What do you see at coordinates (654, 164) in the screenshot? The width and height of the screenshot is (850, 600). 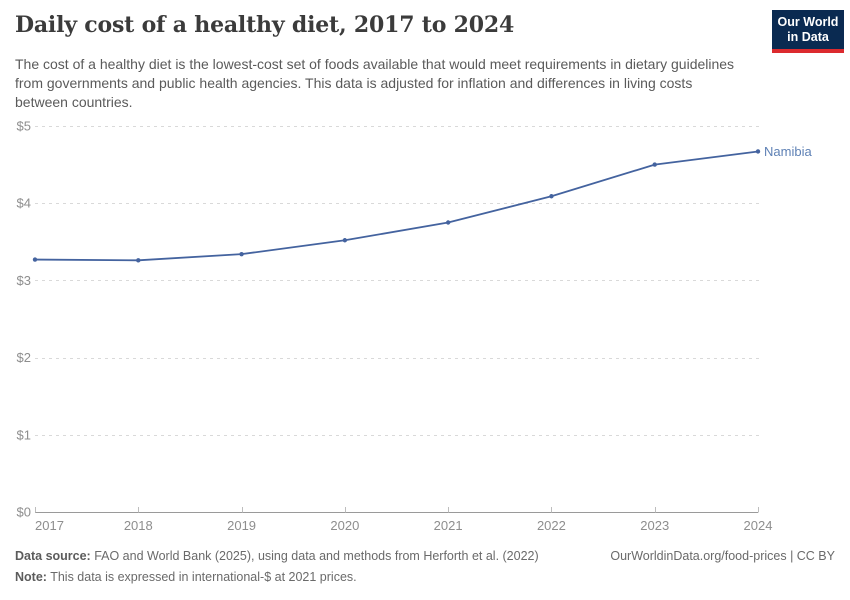 I see `data-point-namibia-2023` at bounding box center [654, 164].